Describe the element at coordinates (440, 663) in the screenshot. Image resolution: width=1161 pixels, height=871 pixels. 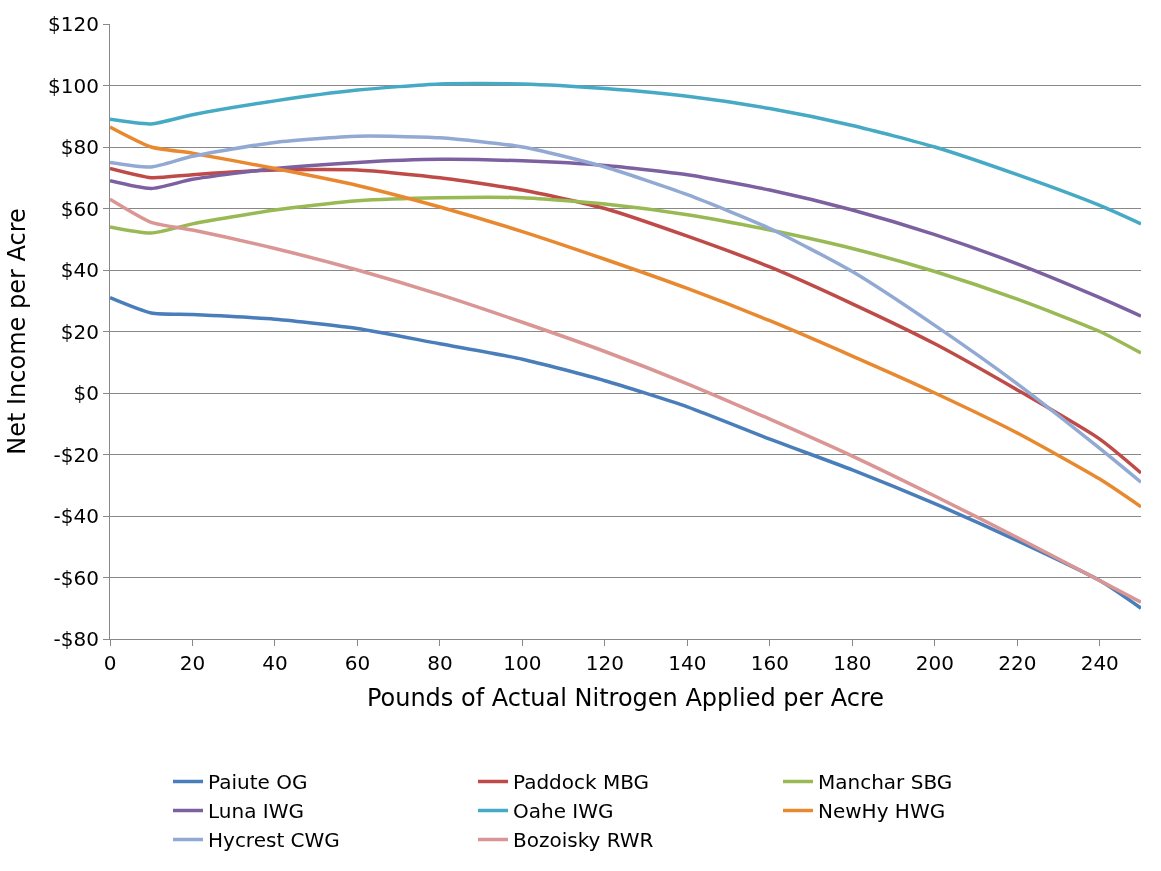
I see `x-tick-label: 80` at that location.